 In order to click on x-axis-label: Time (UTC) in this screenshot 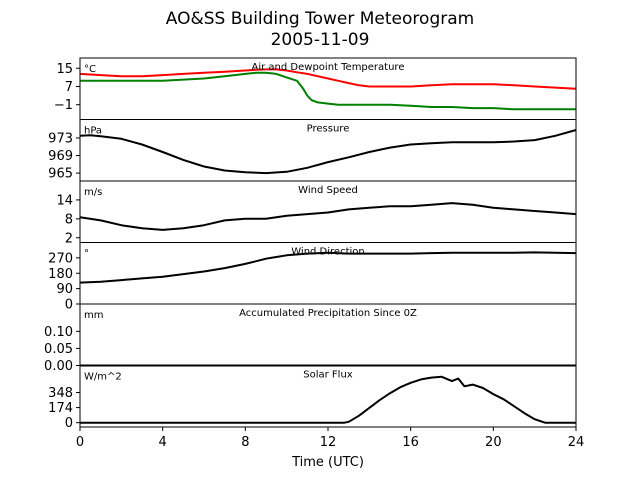, I will do `click(327, 462)`.